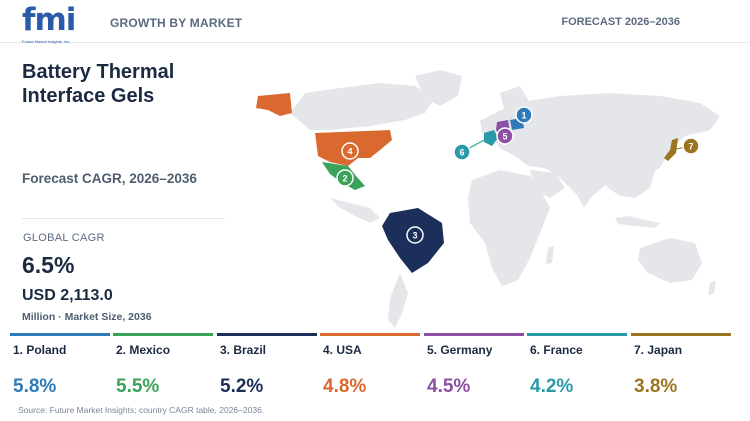 The image size is (750, 421). I want to click on divider, so click(123, 218).